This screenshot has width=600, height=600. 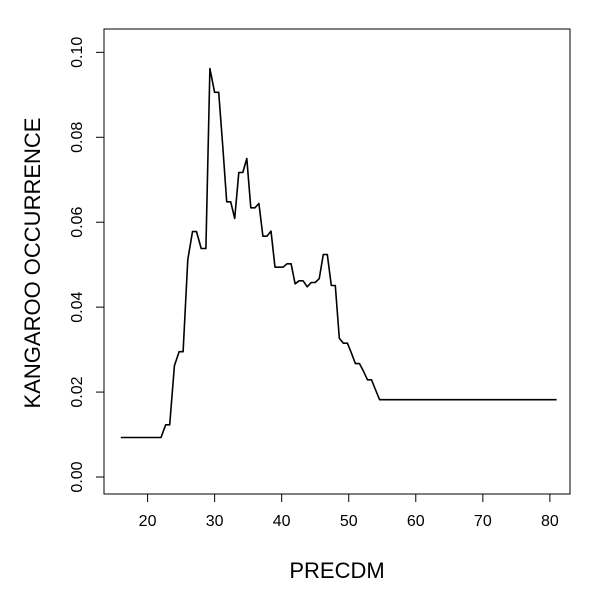 What do you see at coordinates (87, 265) in the screenshot?
I see `y-axis: 0.00 0.02 0.04 0.06 0.08 0.10` at bounding box center [87, 265].